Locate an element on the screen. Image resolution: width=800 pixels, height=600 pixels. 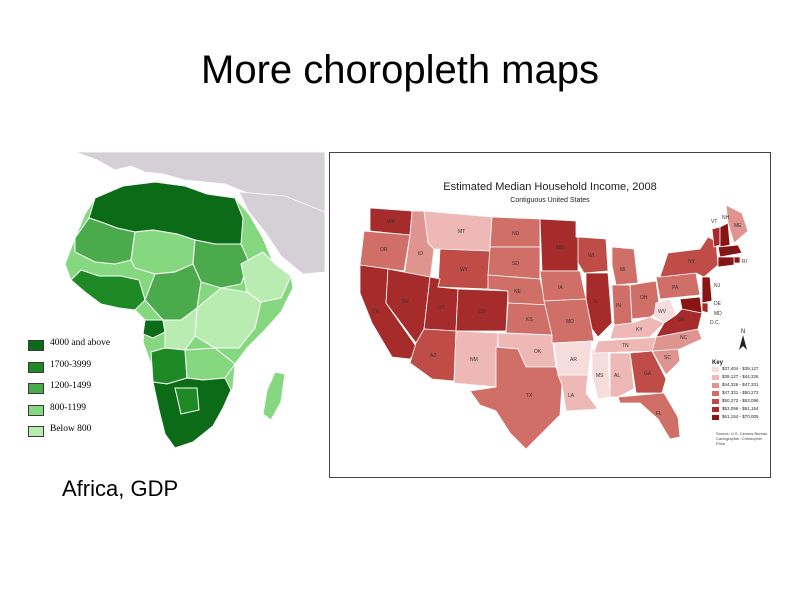
state-label: D.C. is located at coordinates (715, 323).